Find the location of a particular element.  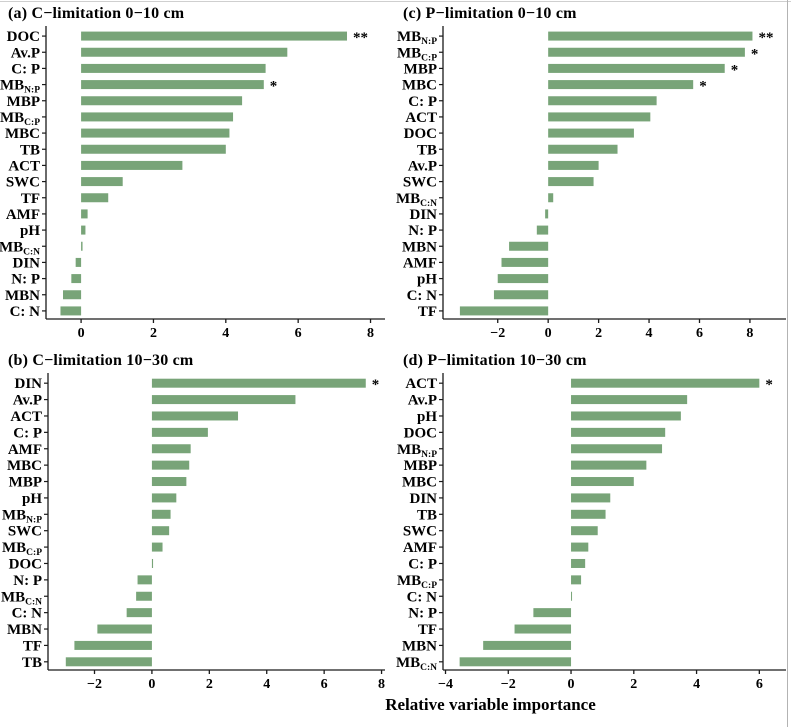

x-axis-title: Relative variable importance is located at coordinates (490, 704).